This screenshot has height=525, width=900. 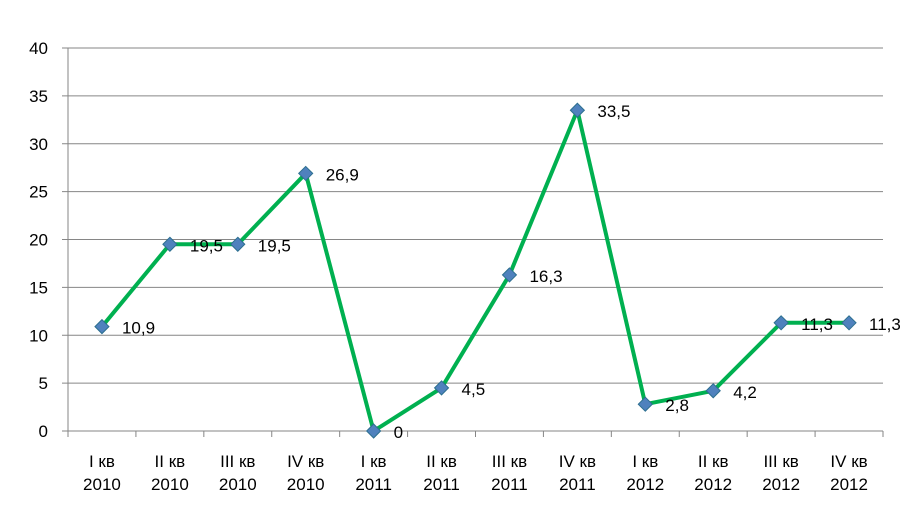 What do you see at coordinates (577, 473) in the screenshot?
I see `x-category-label: IV кв 2011` at bounding box center [577, 473].